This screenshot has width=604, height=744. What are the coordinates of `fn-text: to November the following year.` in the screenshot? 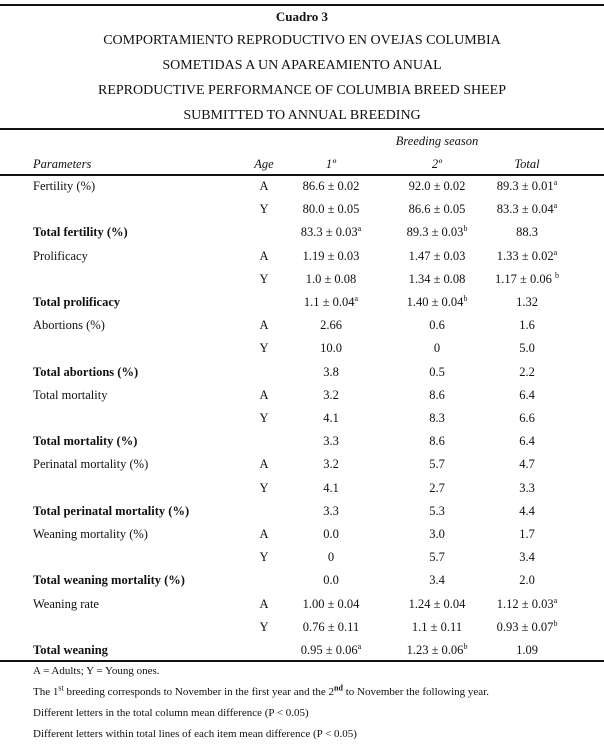 It's located at (415, 692).